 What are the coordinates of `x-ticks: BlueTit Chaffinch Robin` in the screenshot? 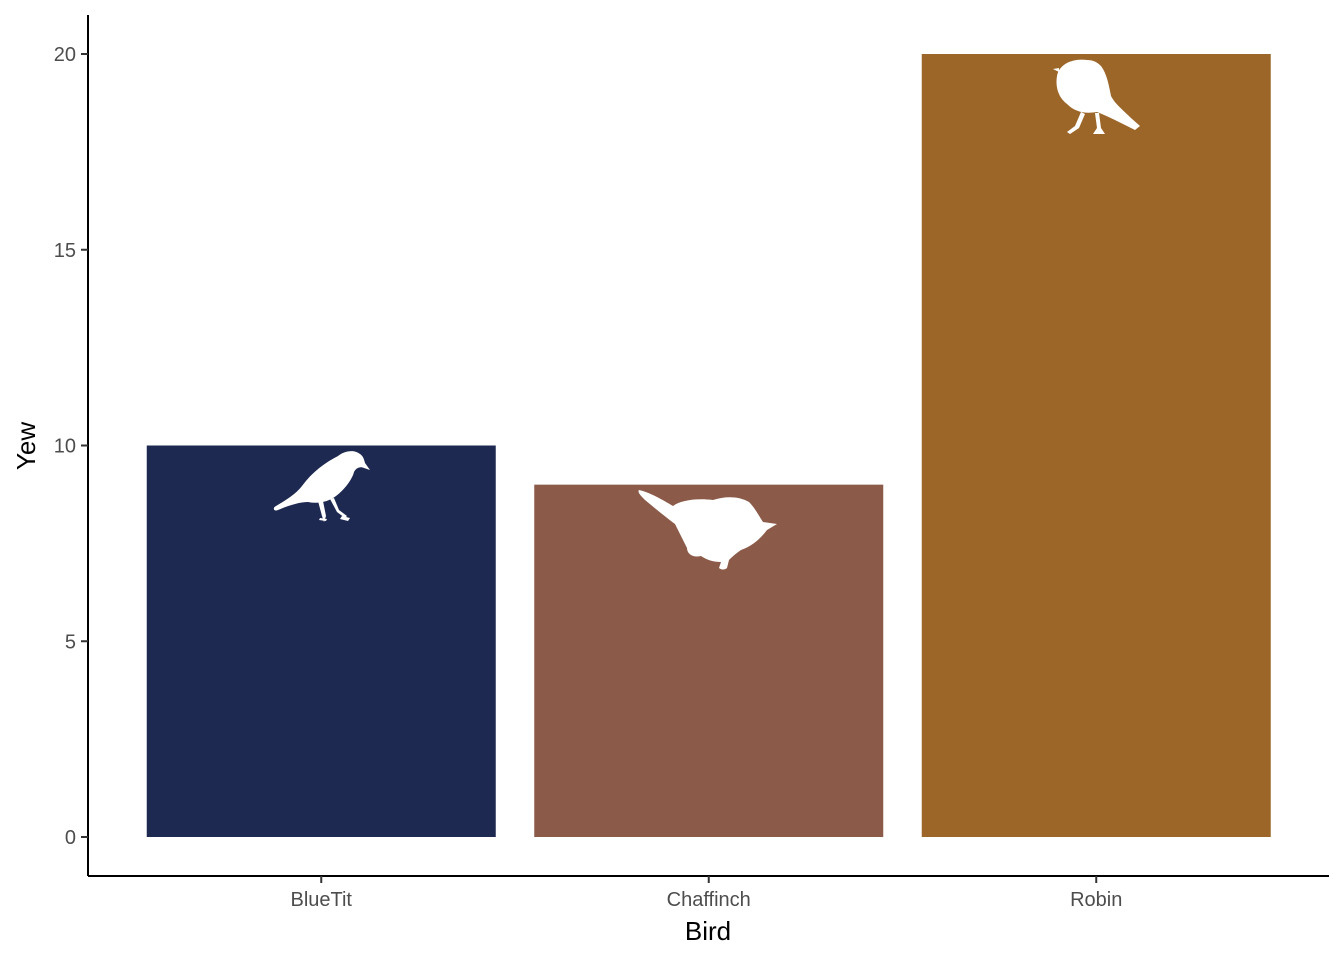 It's located at (706, 893).